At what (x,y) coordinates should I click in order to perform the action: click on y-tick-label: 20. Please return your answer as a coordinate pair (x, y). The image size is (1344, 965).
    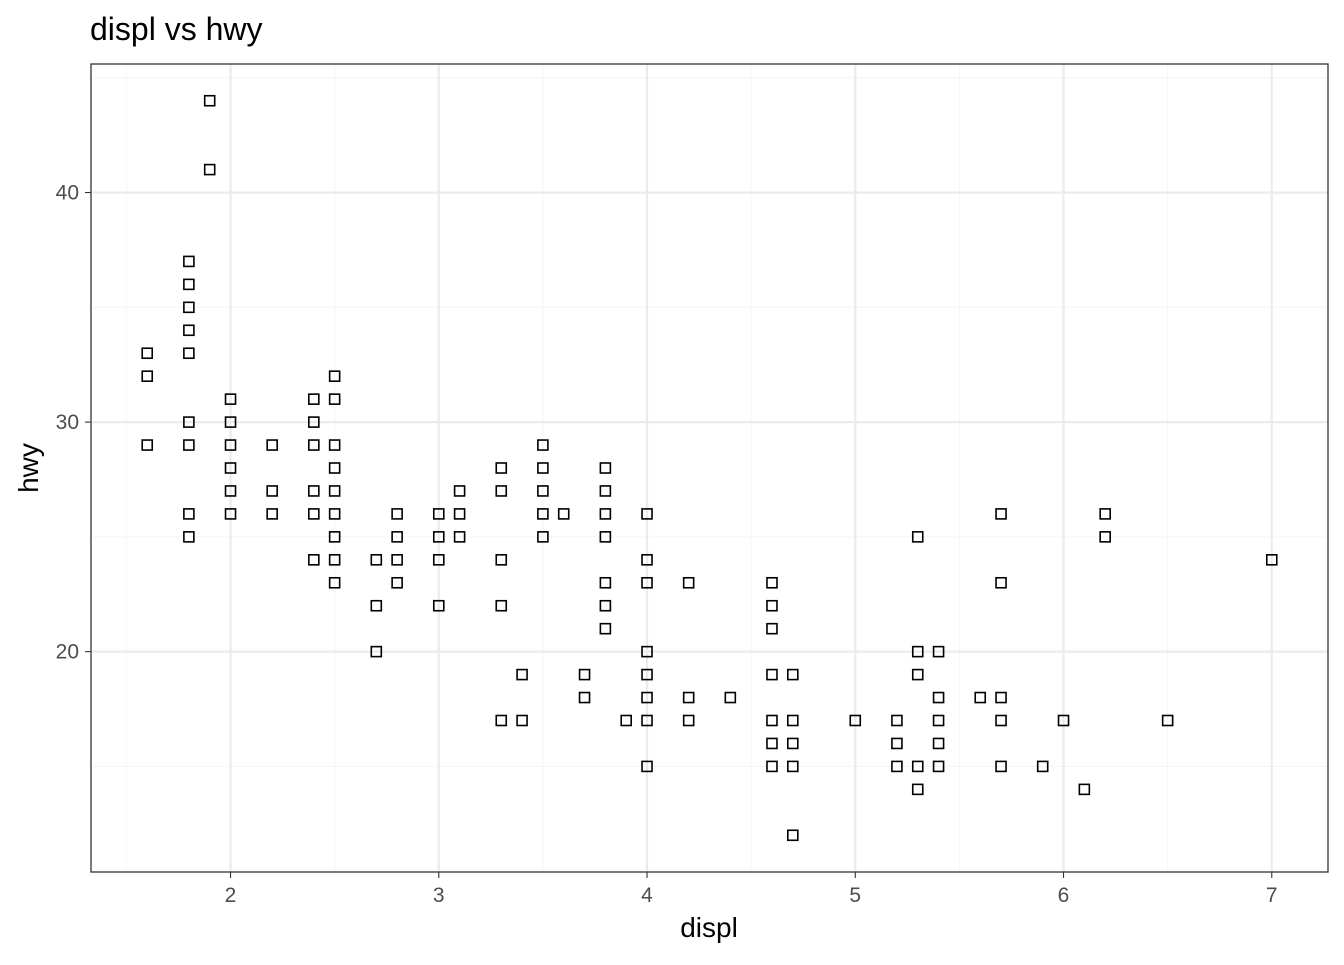
    Looking at the image, I should click on (67, 652).